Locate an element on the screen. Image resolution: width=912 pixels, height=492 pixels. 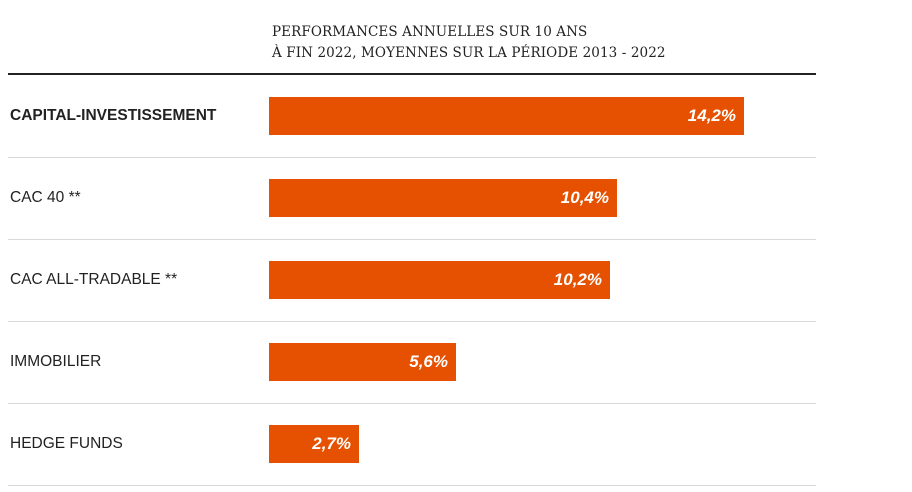
bar: 14,2% is located at coordinates (506, 116).